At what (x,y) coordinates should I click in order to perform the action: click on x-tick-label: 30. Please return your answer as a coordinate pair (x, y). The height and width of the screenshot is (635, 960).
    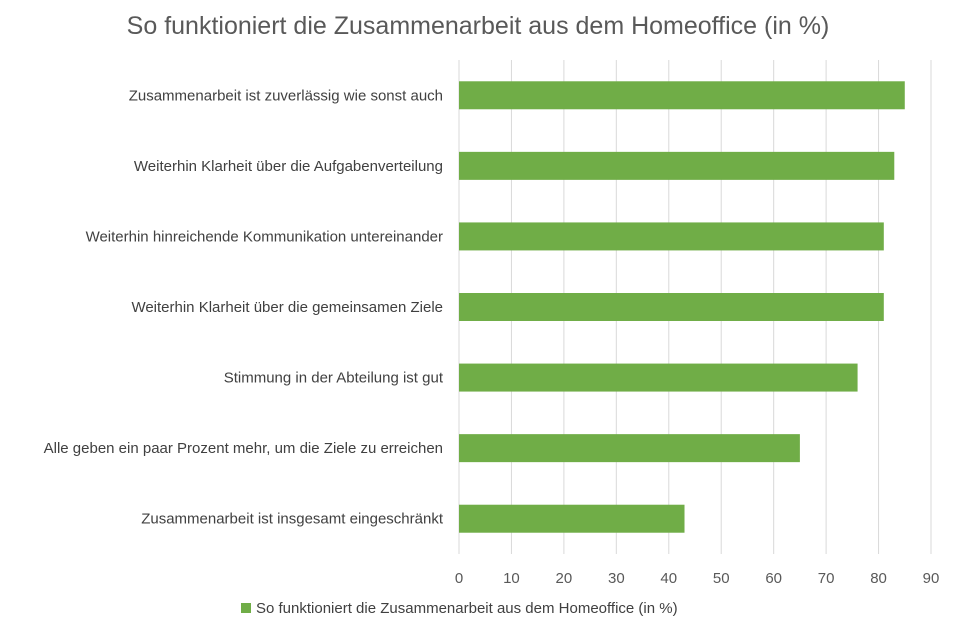
    Looking at the image, I should click on (616, 578).